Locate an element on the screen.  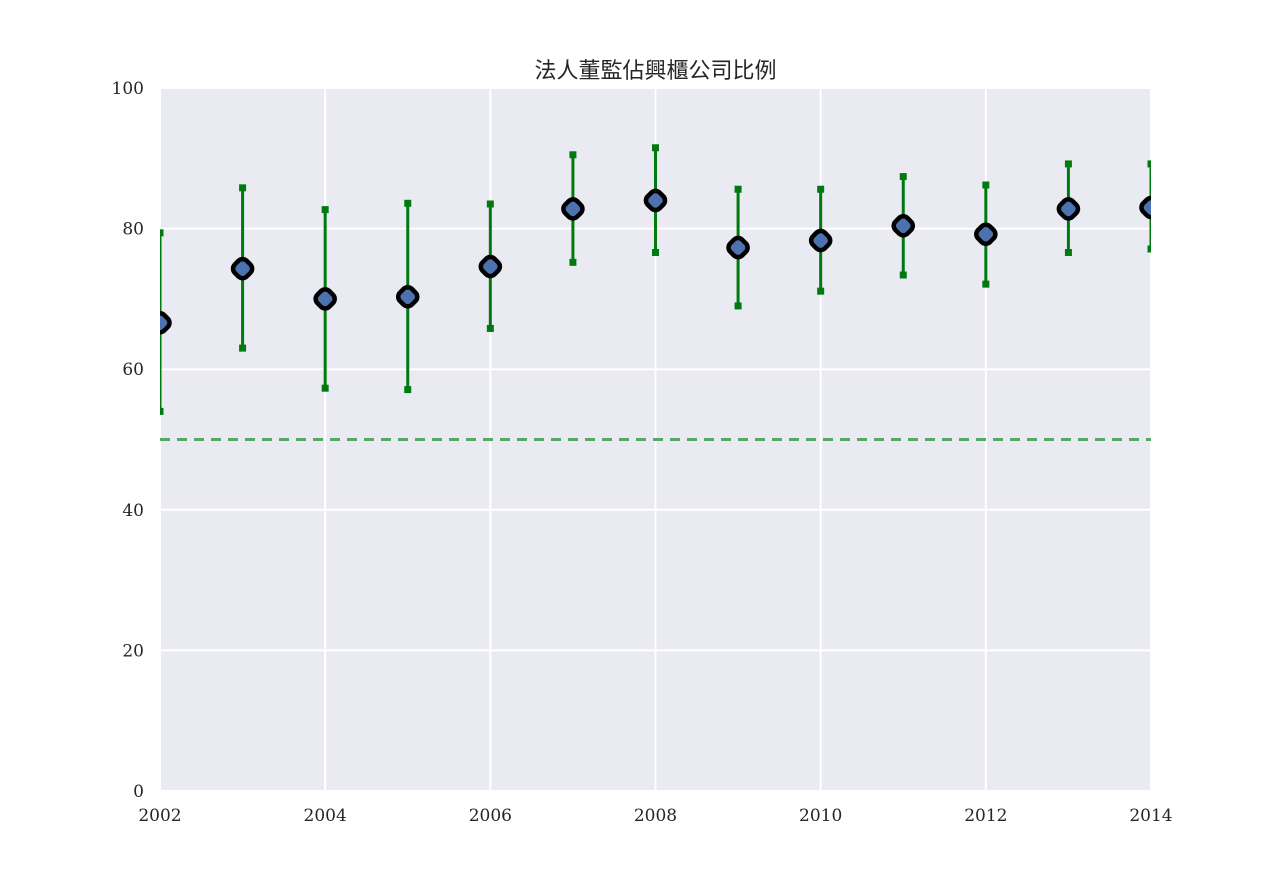
x-tick-label: 2008 is located at coordinates (655, 816).